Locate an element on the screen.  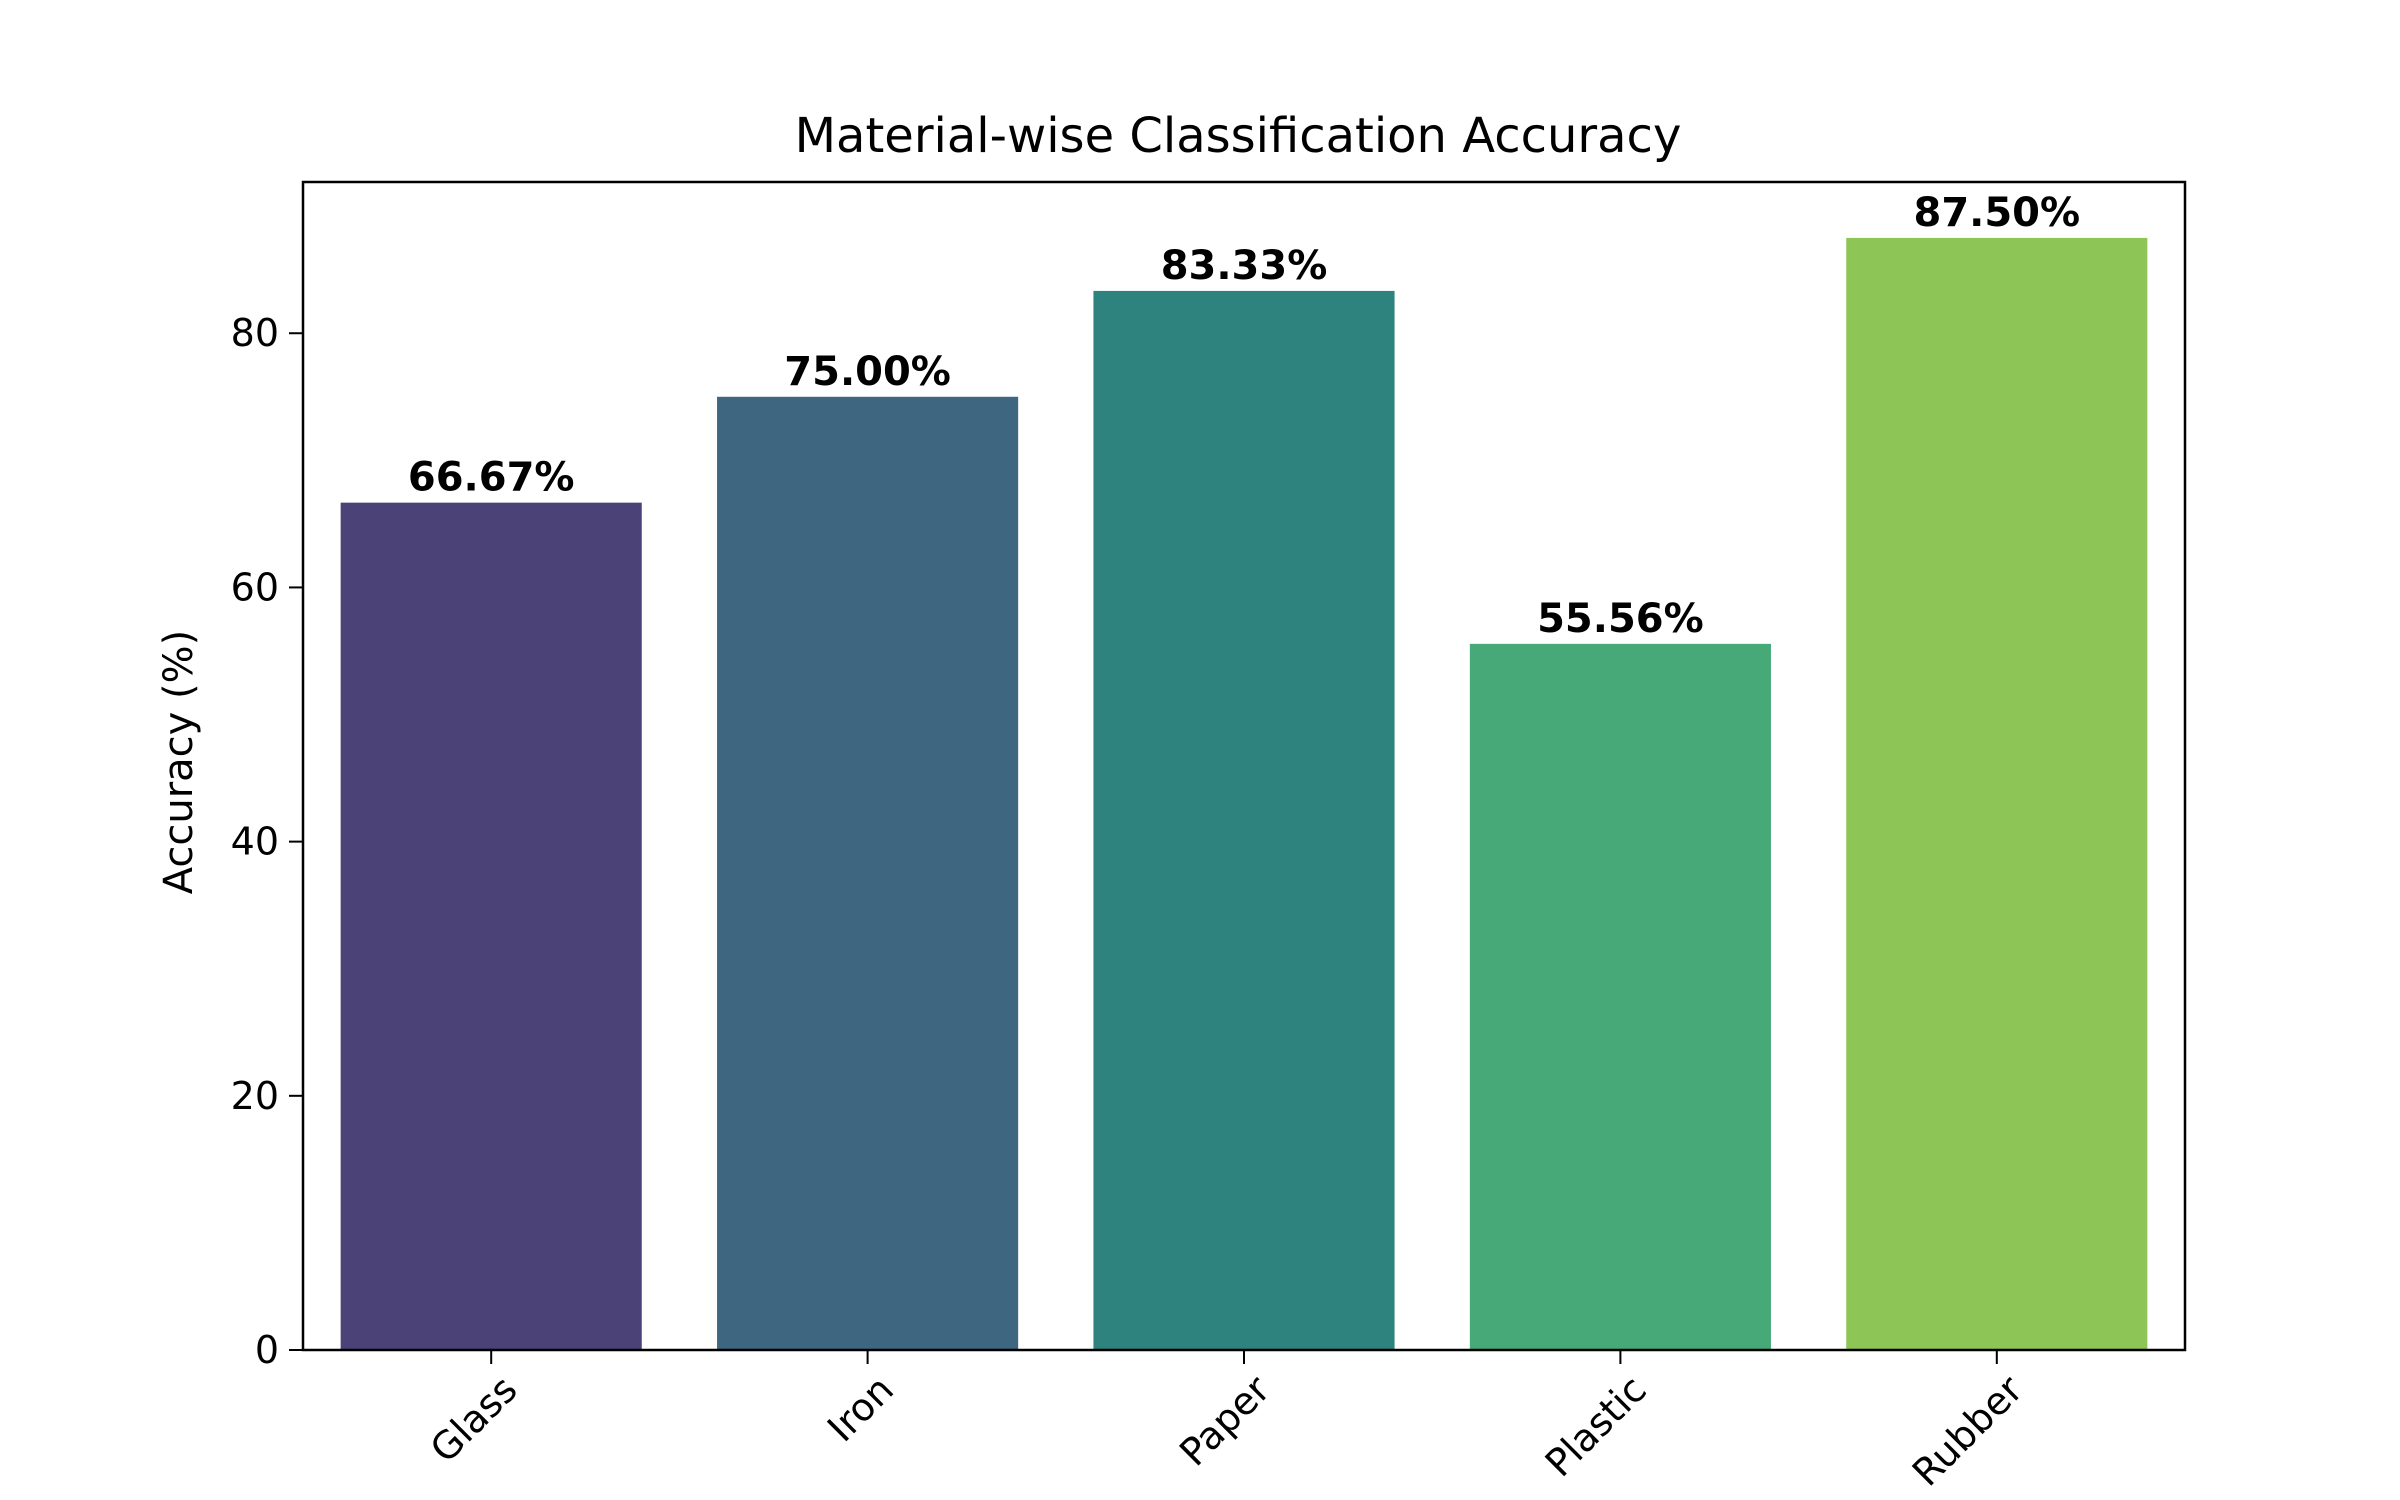
data-label-rubber: 87.50% is located at coordinates (1996, 213).